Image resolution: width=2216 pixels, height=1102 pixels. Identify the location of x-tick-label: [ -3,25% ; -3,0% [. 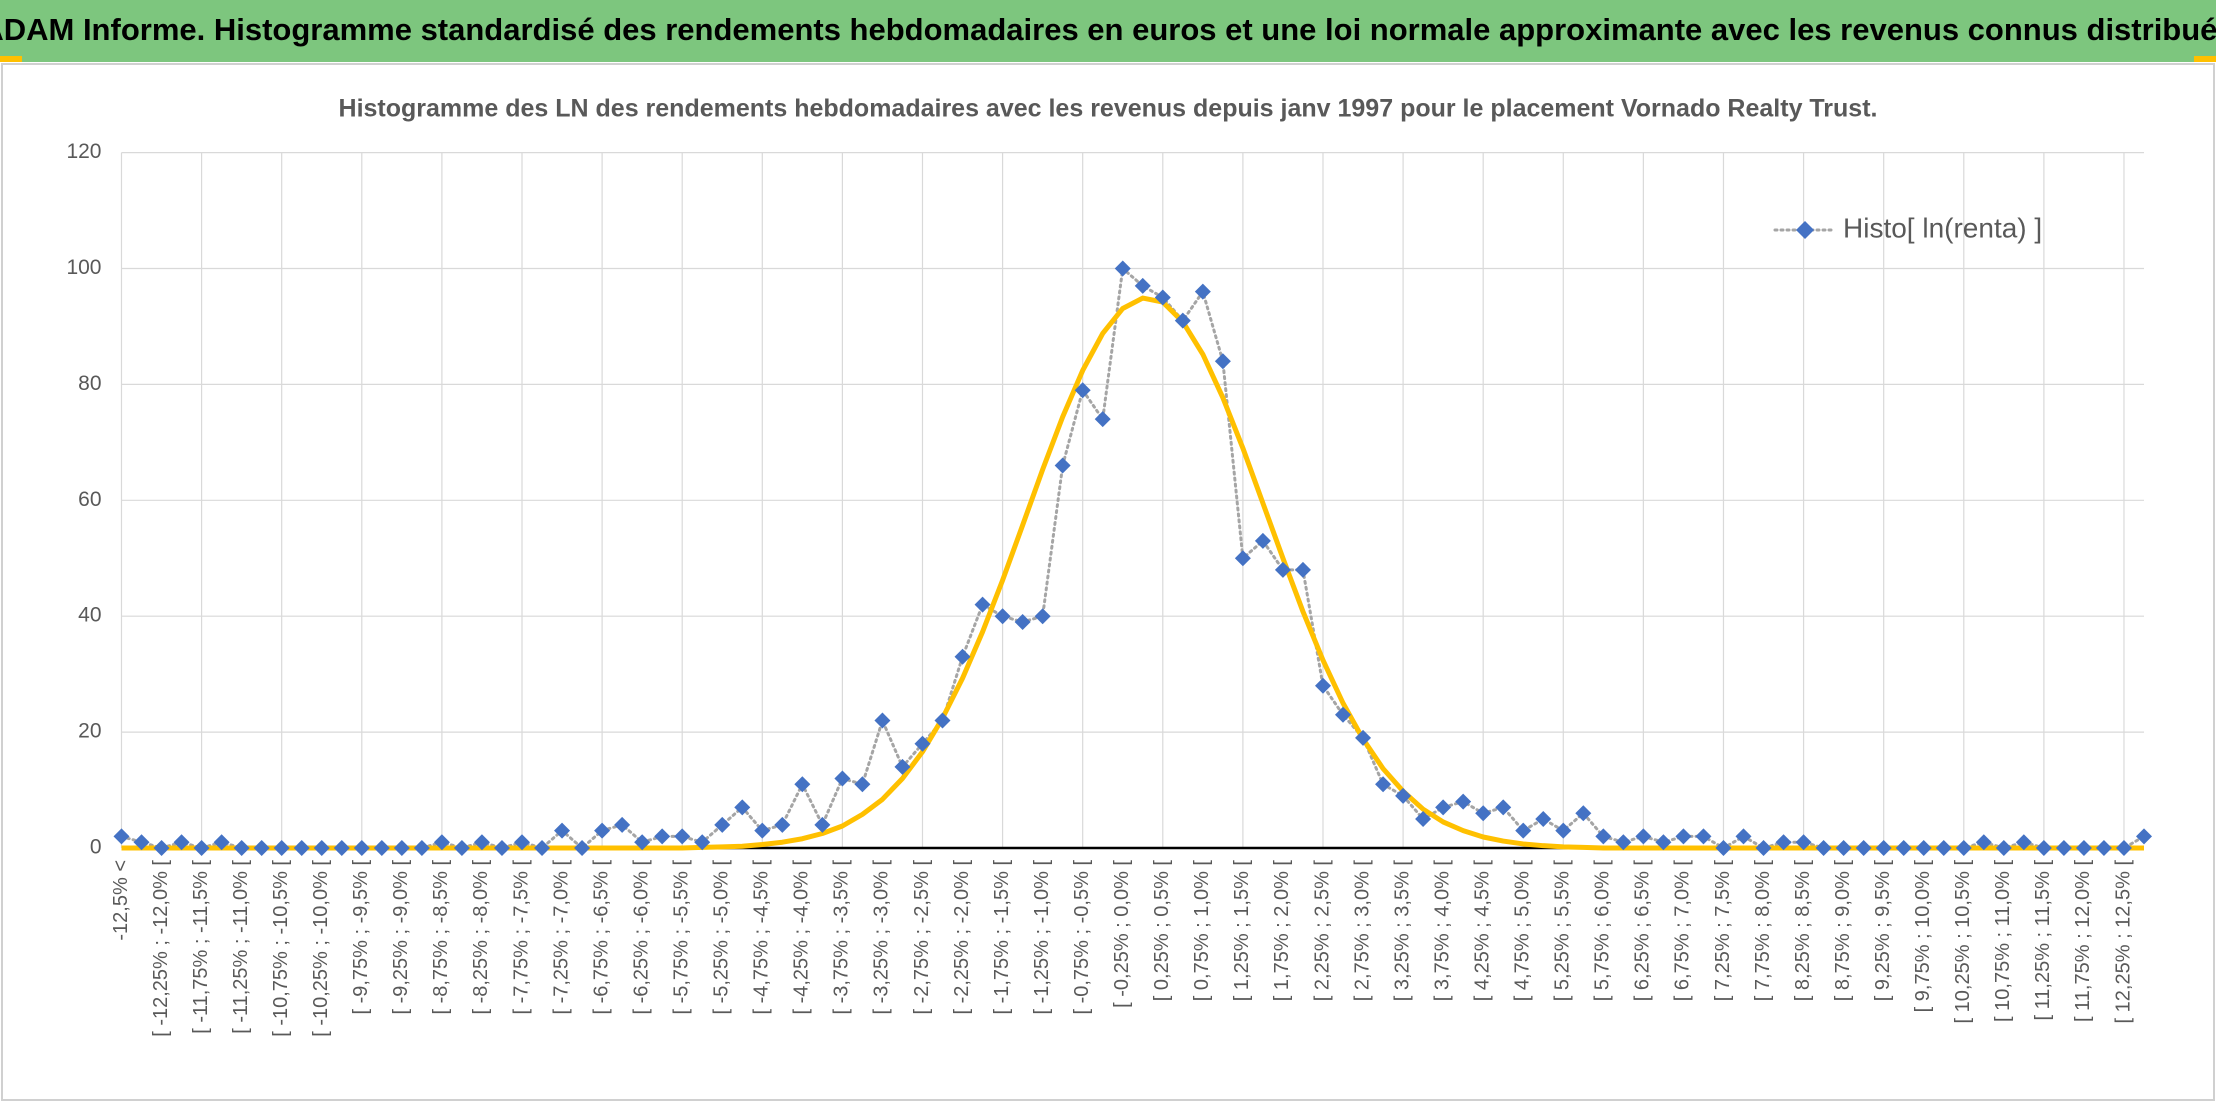
(882, 937).